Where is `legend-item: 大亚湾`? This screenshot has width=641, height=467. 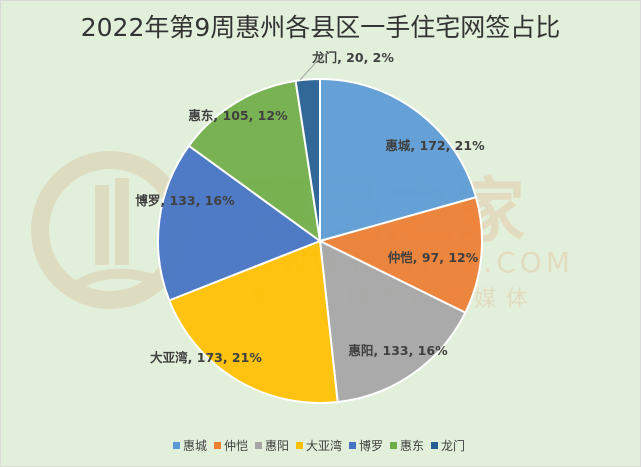
legend-item: 大亚湾 is located at coordinates (318, 445).